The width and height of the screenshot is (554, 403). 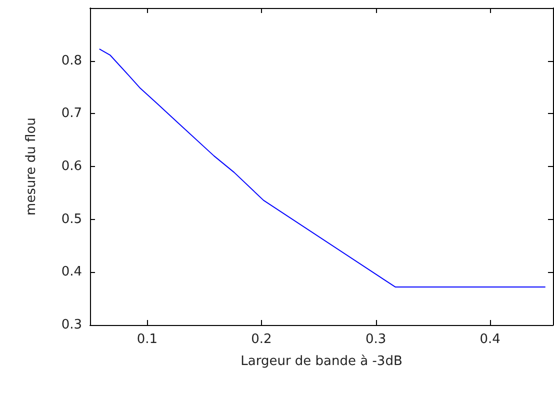 What do you see at coordinates (71, 325) in the screenshot?
I see `y-tick-label: 0.3` at bounding box center [71, 325].